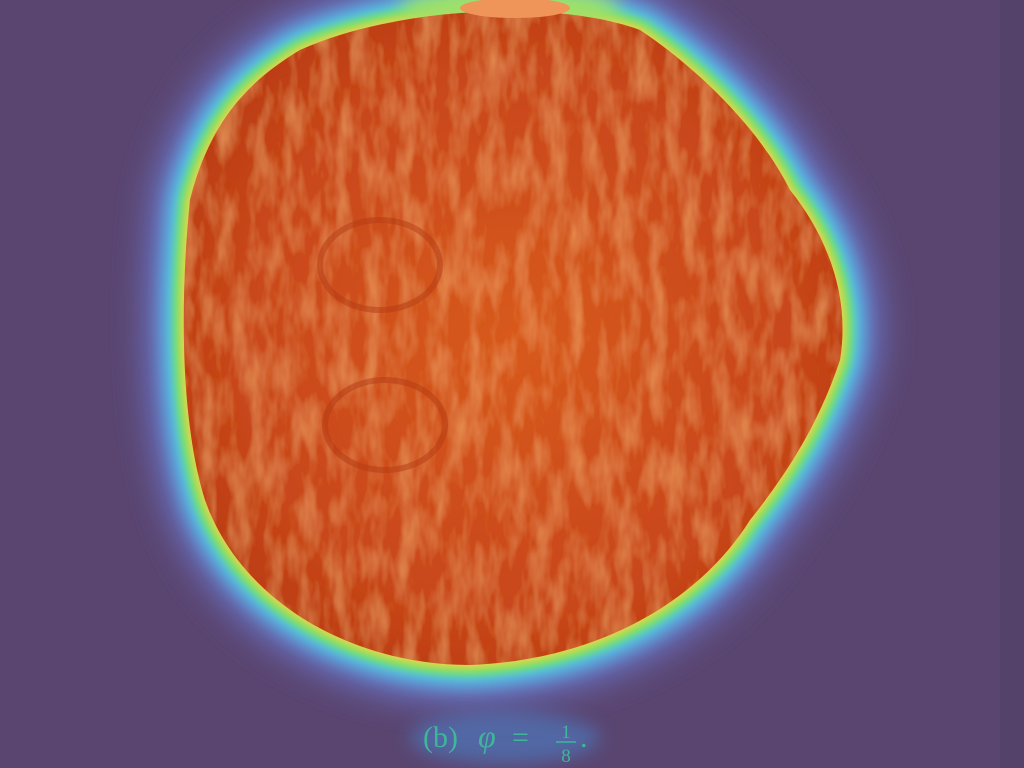  Describe the element at coordinates (515, 9) in the screenshot. I see `top-patch` at that location.